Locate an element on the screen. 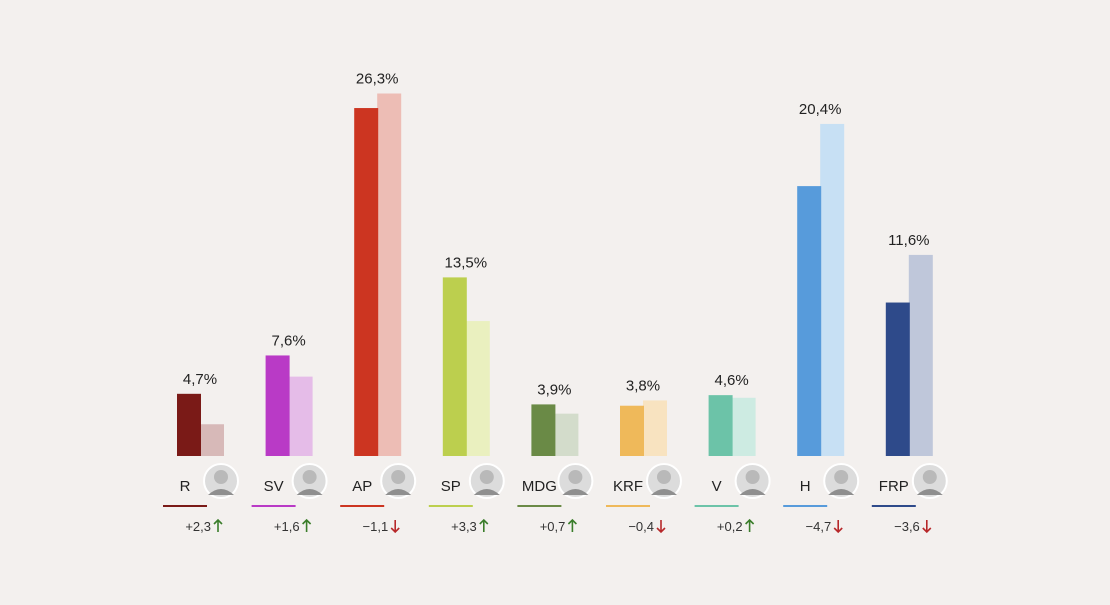 Image resolution: width=1110 pixels, height=605 pixels. party-label-h: H is located at coordinates (805, 486).